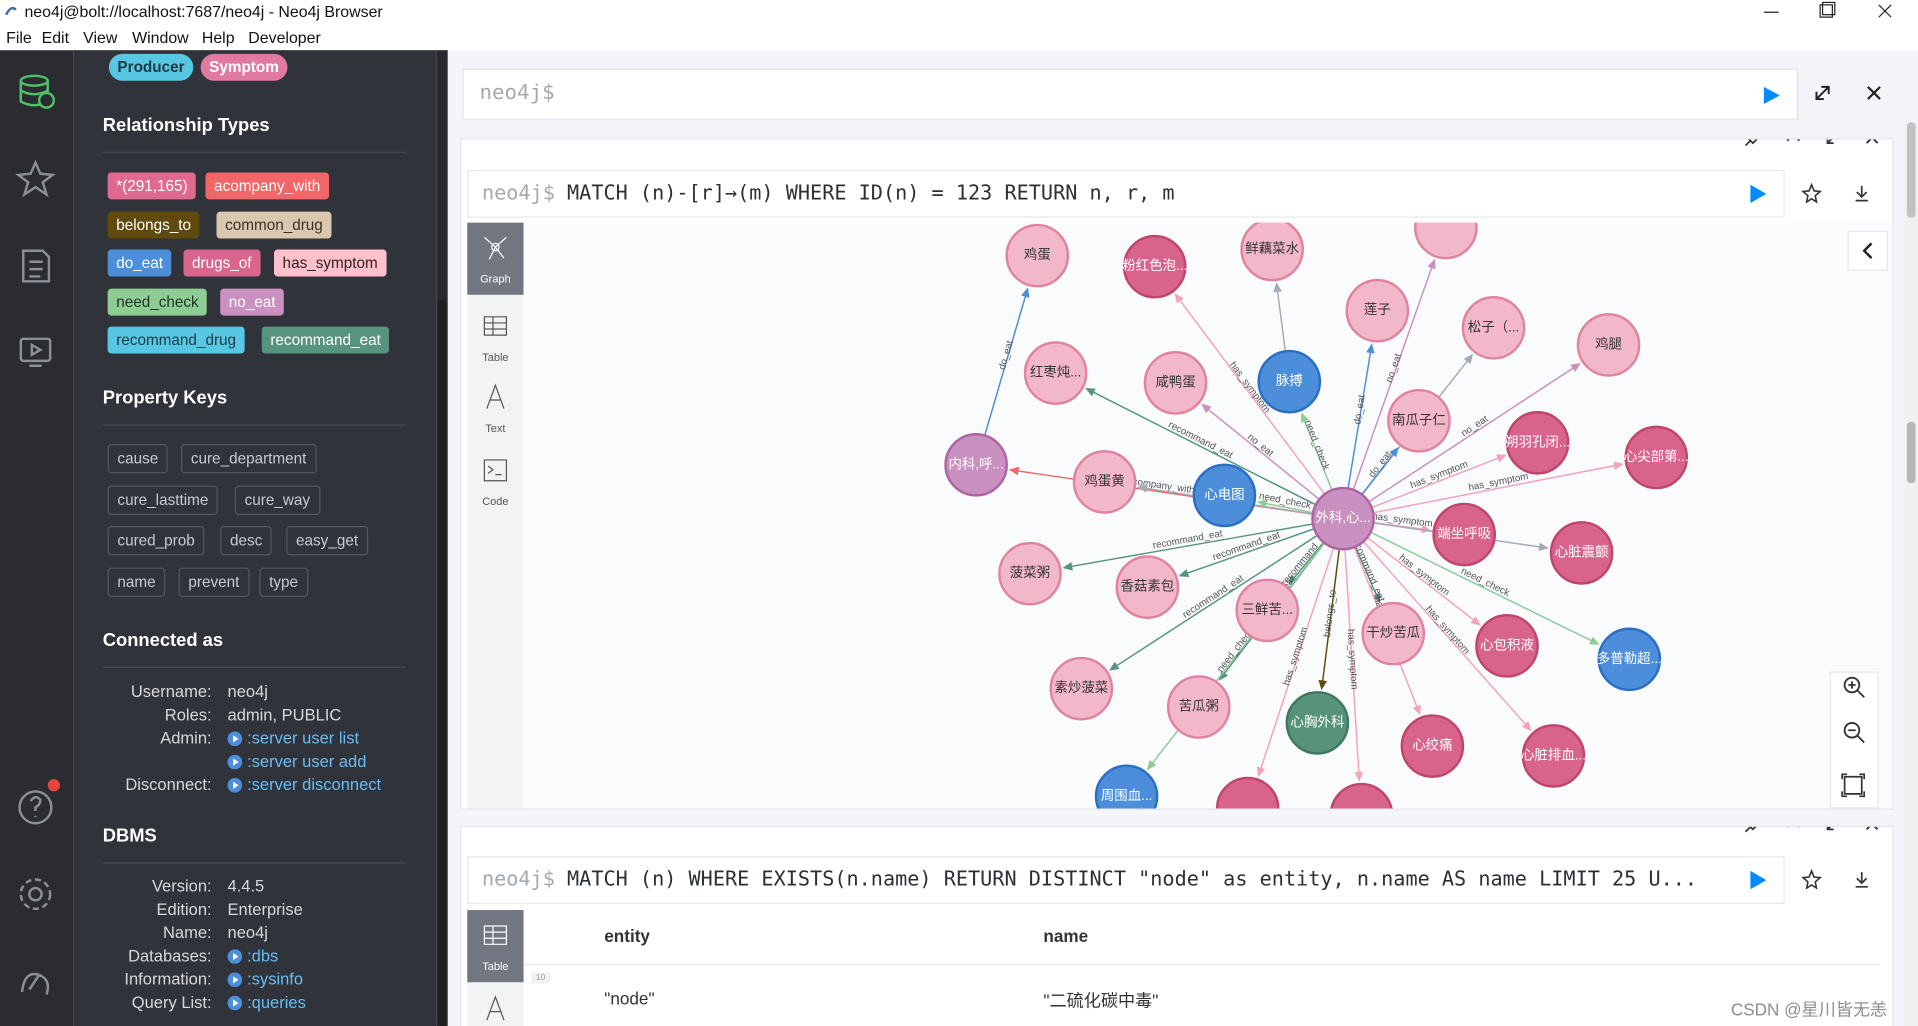 The image size is (1918, 1026). Describe the element at coordinates (35, 352) in the screenshot. I see `guides-icon` at that location.